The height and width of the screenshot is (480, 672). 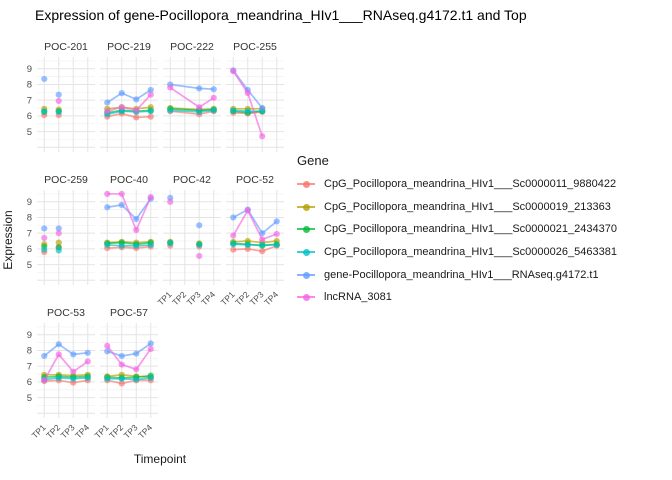 What do you see at coordinates (192, 96) in the screenshot?
I see `facet-panel-POC-222: POC-222` at bounding box center [192, 96].